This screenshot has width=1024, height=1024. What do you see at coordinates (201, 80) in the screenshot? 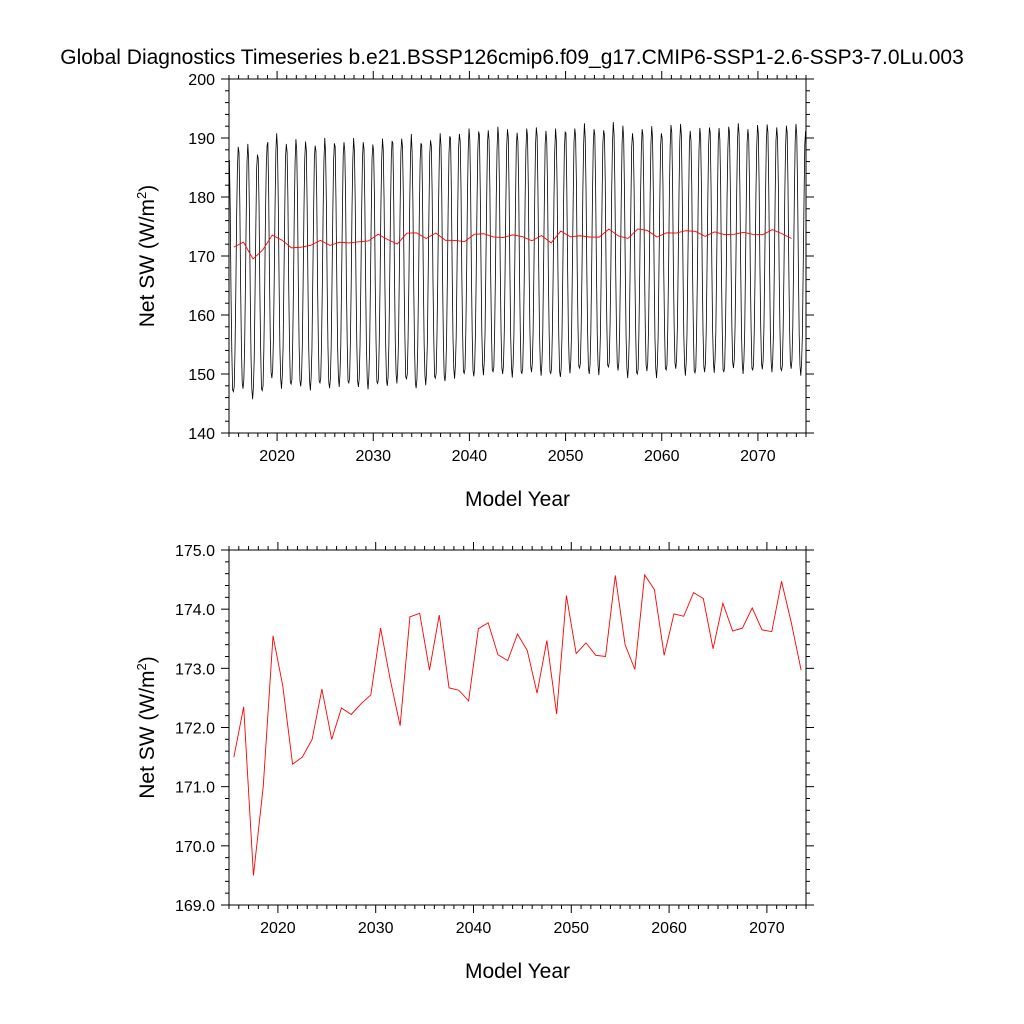
I see `top-y-tick-label: 200` at bounding box center [201, 80].